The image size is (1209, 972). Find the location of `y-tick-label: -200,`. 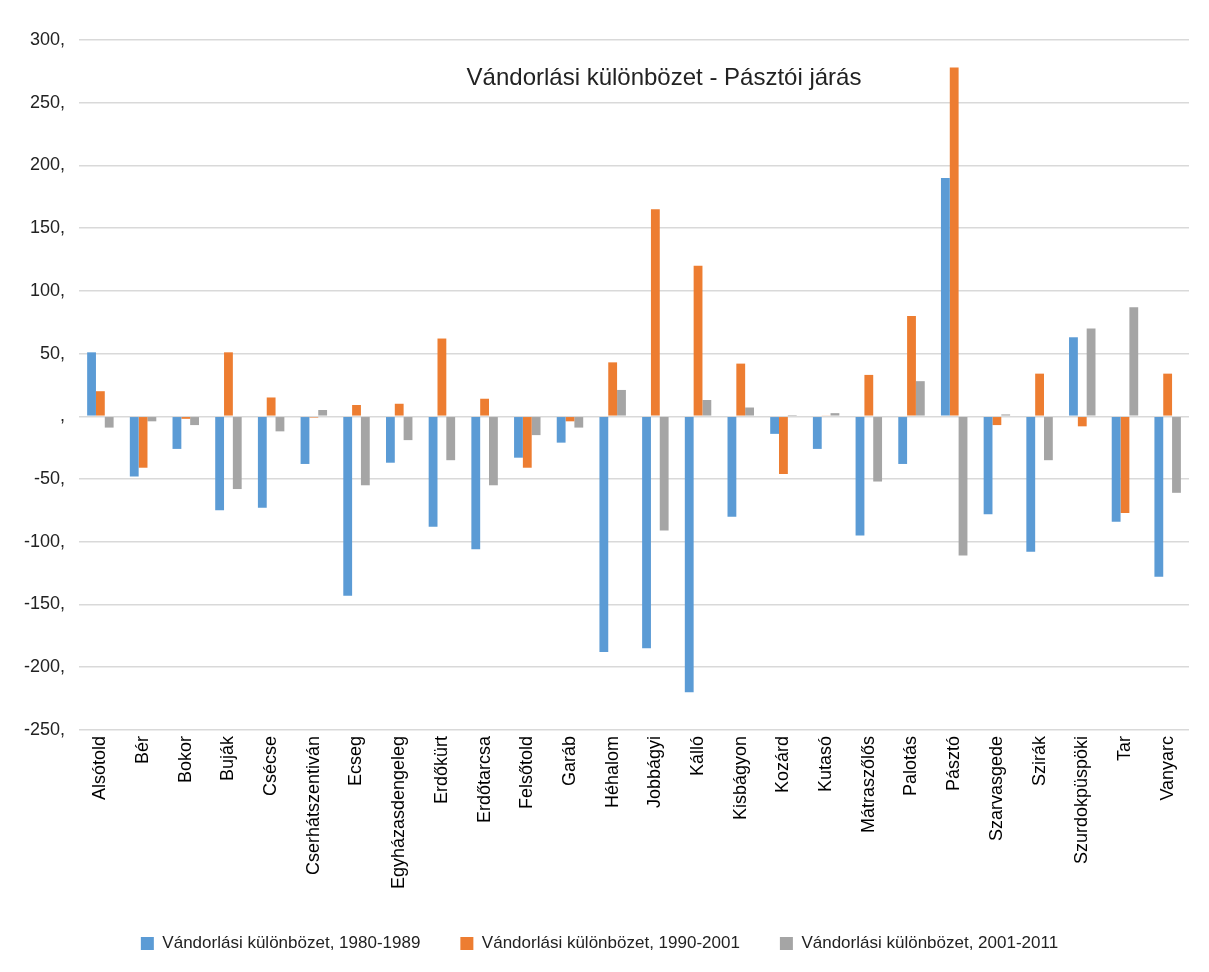

y-tick-label: -200, is located at coordinates (45, 666).